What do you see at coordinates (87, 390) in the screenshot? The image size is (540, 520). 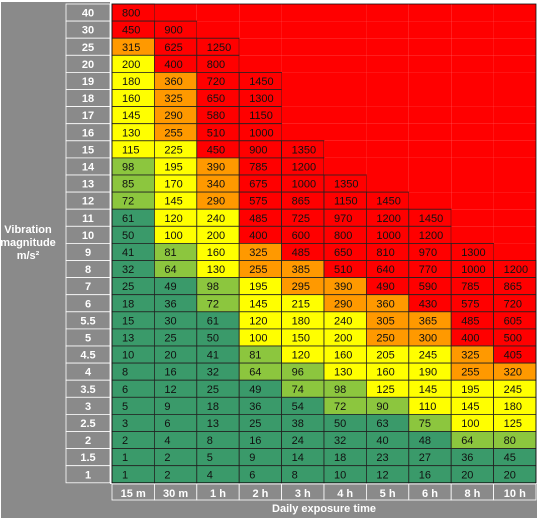 I see `y-tick-label: 3.5` at bounding box center [87, 390].